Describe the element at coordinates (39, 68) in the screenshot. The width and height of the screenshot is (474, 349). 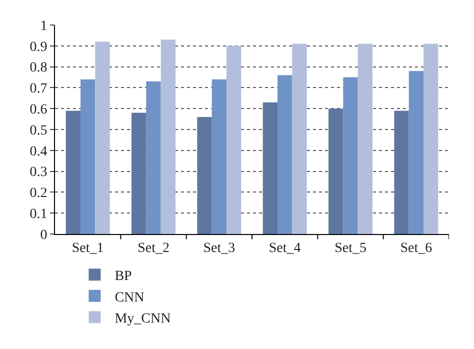
I see `y-tick-label: 0.8` at that location.